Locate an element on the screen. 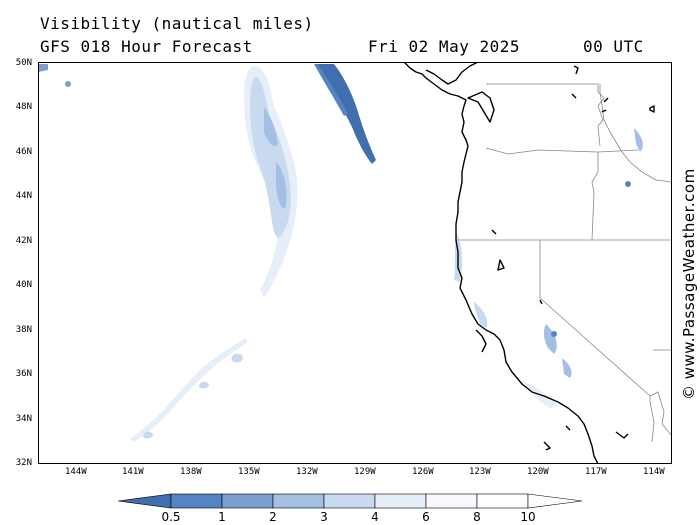 The image size is (700, 525). lon-label-126w: 126W is located at coordinates (423, 472).